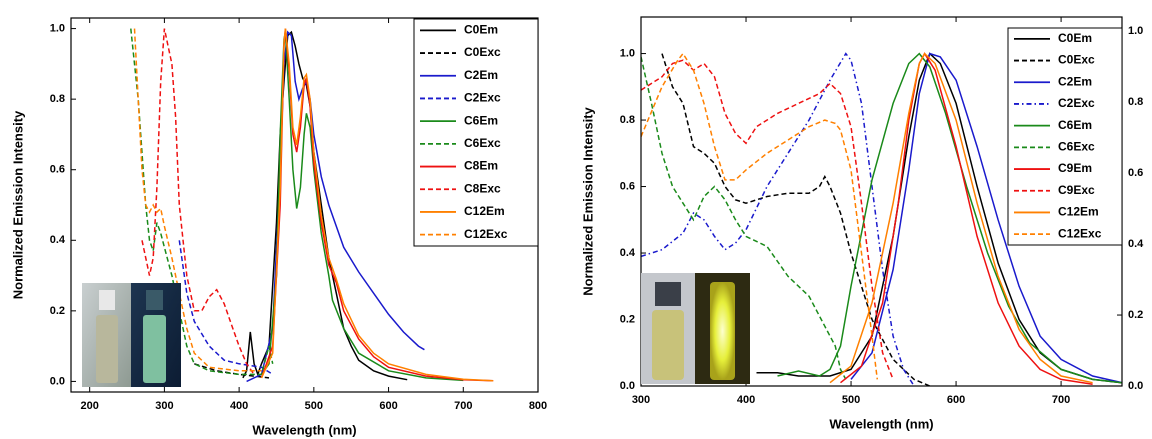 This screenshot has height=439, width=1152. Describe the element at coordinates (1136, 244) in the screenshot. I see `y2-tick-label: 0.4` at that location.